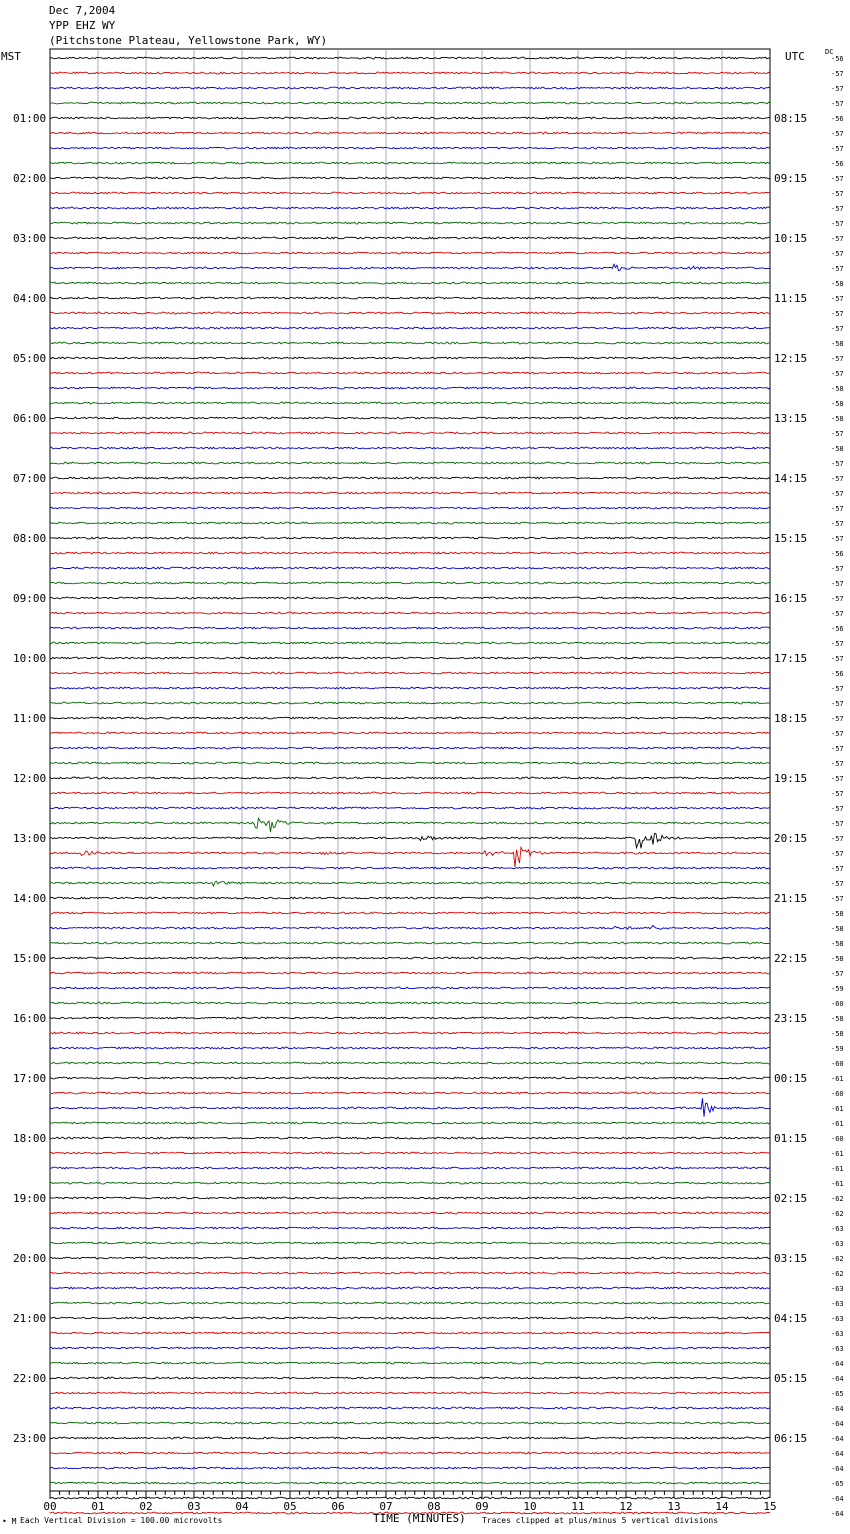 The height and width of the screenshot is (1534, 850). I want to click on left-hour-label: 16:00, so click(29, 1018).